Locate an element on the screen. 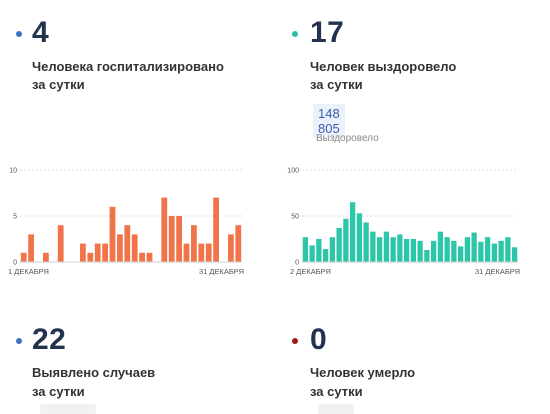  recovered-total-badge: 148 805 is located at coordinates (329, 121).